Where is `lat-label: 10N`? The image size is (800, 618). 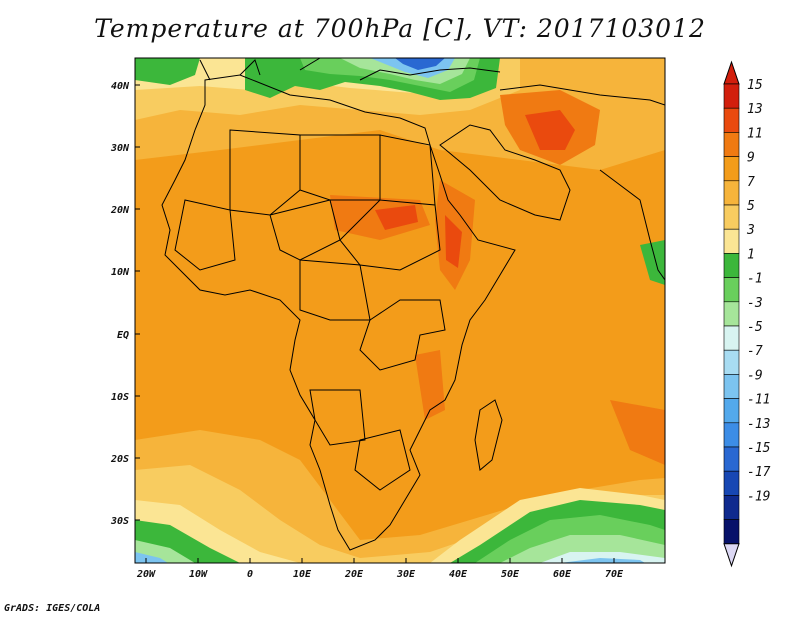
lat-label: 10N is located at coordinates (120, 272).